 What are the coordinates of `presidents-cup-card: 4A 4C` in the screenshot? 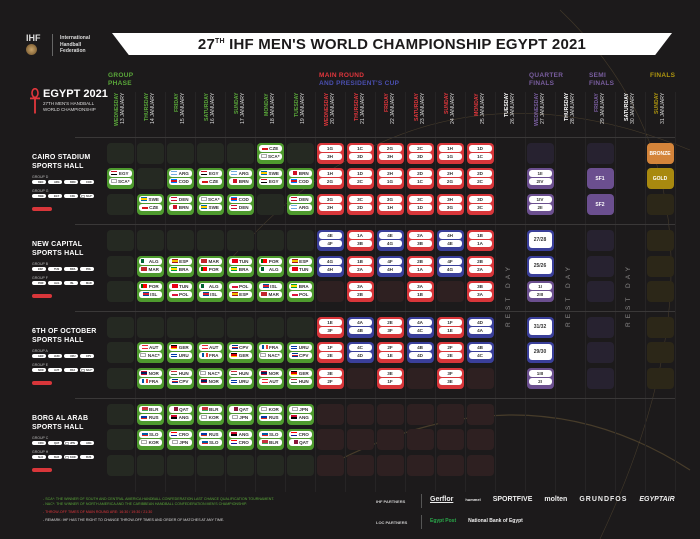 It's located at (420, 327).